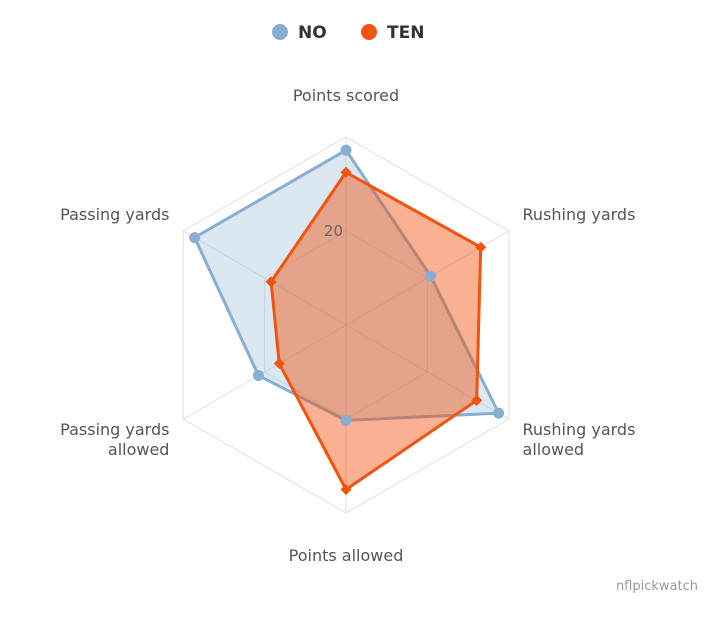 This screenshot has width=713, height=618. I want to click on axis-label-2-line-0: Rushing yards, so click(579, 429).